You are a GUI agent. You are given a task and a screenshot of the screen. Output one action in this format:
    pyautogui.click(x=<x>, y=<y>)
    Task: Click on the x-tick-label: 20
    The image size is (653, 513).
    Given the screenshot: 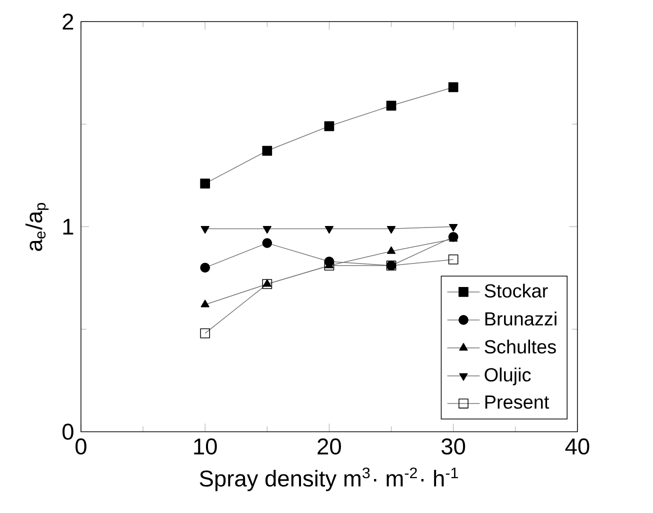 What is the action you would take?
    pyautogui.click(x=329, y=446)
    